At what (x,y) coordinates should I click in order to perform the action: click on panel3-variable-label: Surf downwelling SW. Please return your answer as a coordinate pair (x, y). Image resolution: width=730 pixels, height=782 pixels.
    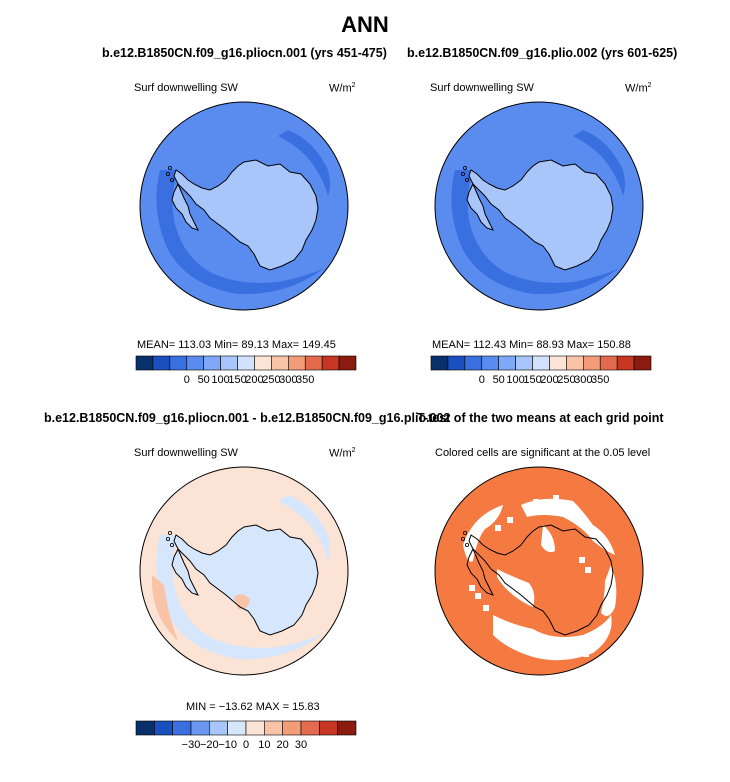
    Looking at the image, I should click on (186, 453).